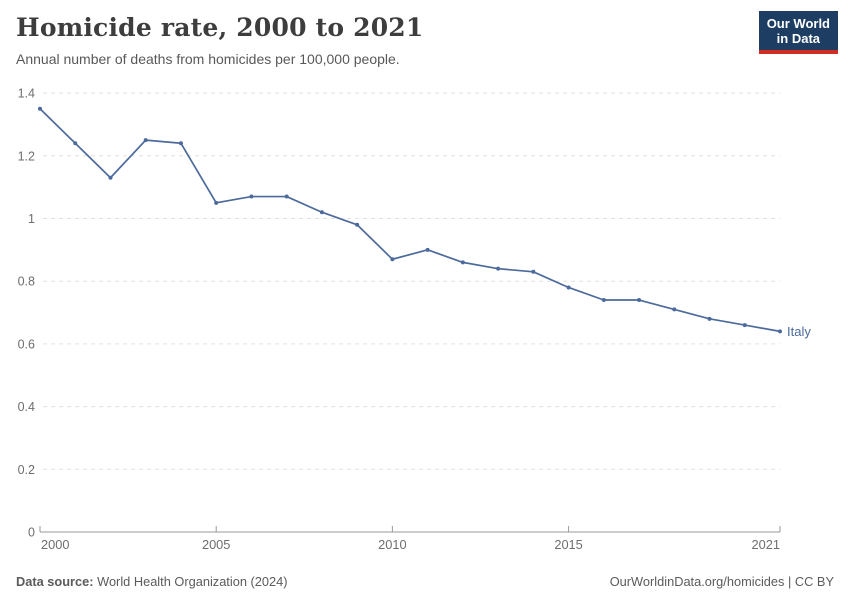  I want to click on owid-logo: Our World in Data, so click(798, 33).